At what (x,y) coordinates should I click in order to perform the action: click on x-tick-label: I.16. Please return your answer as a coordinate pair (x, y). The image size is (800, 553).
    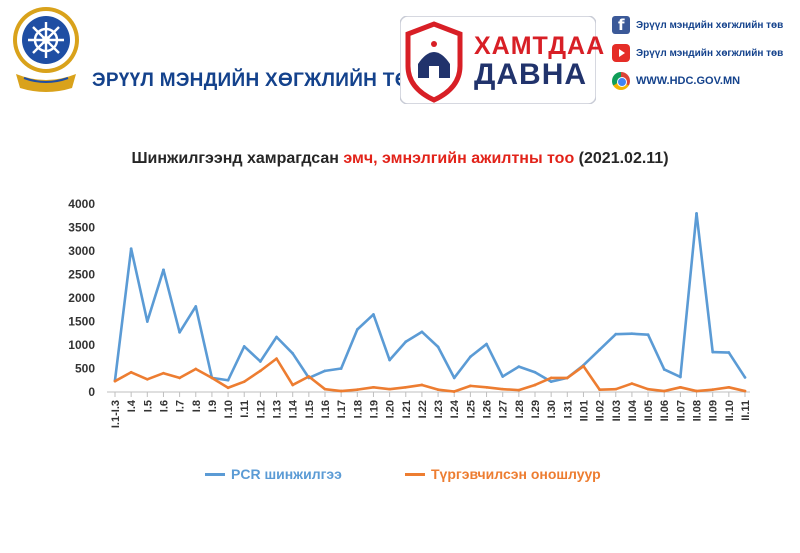
    Looking at the image, I should click on (326, 409).